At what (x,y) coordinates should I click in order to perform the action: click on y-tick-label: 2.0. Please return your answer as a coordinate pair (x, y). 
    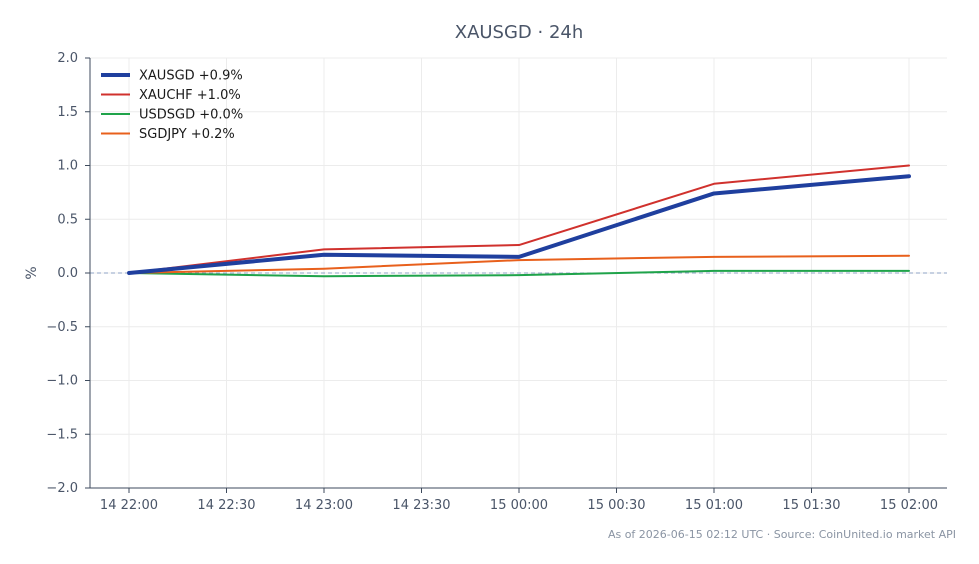
    Looking at the image, I should click on (67, 58).